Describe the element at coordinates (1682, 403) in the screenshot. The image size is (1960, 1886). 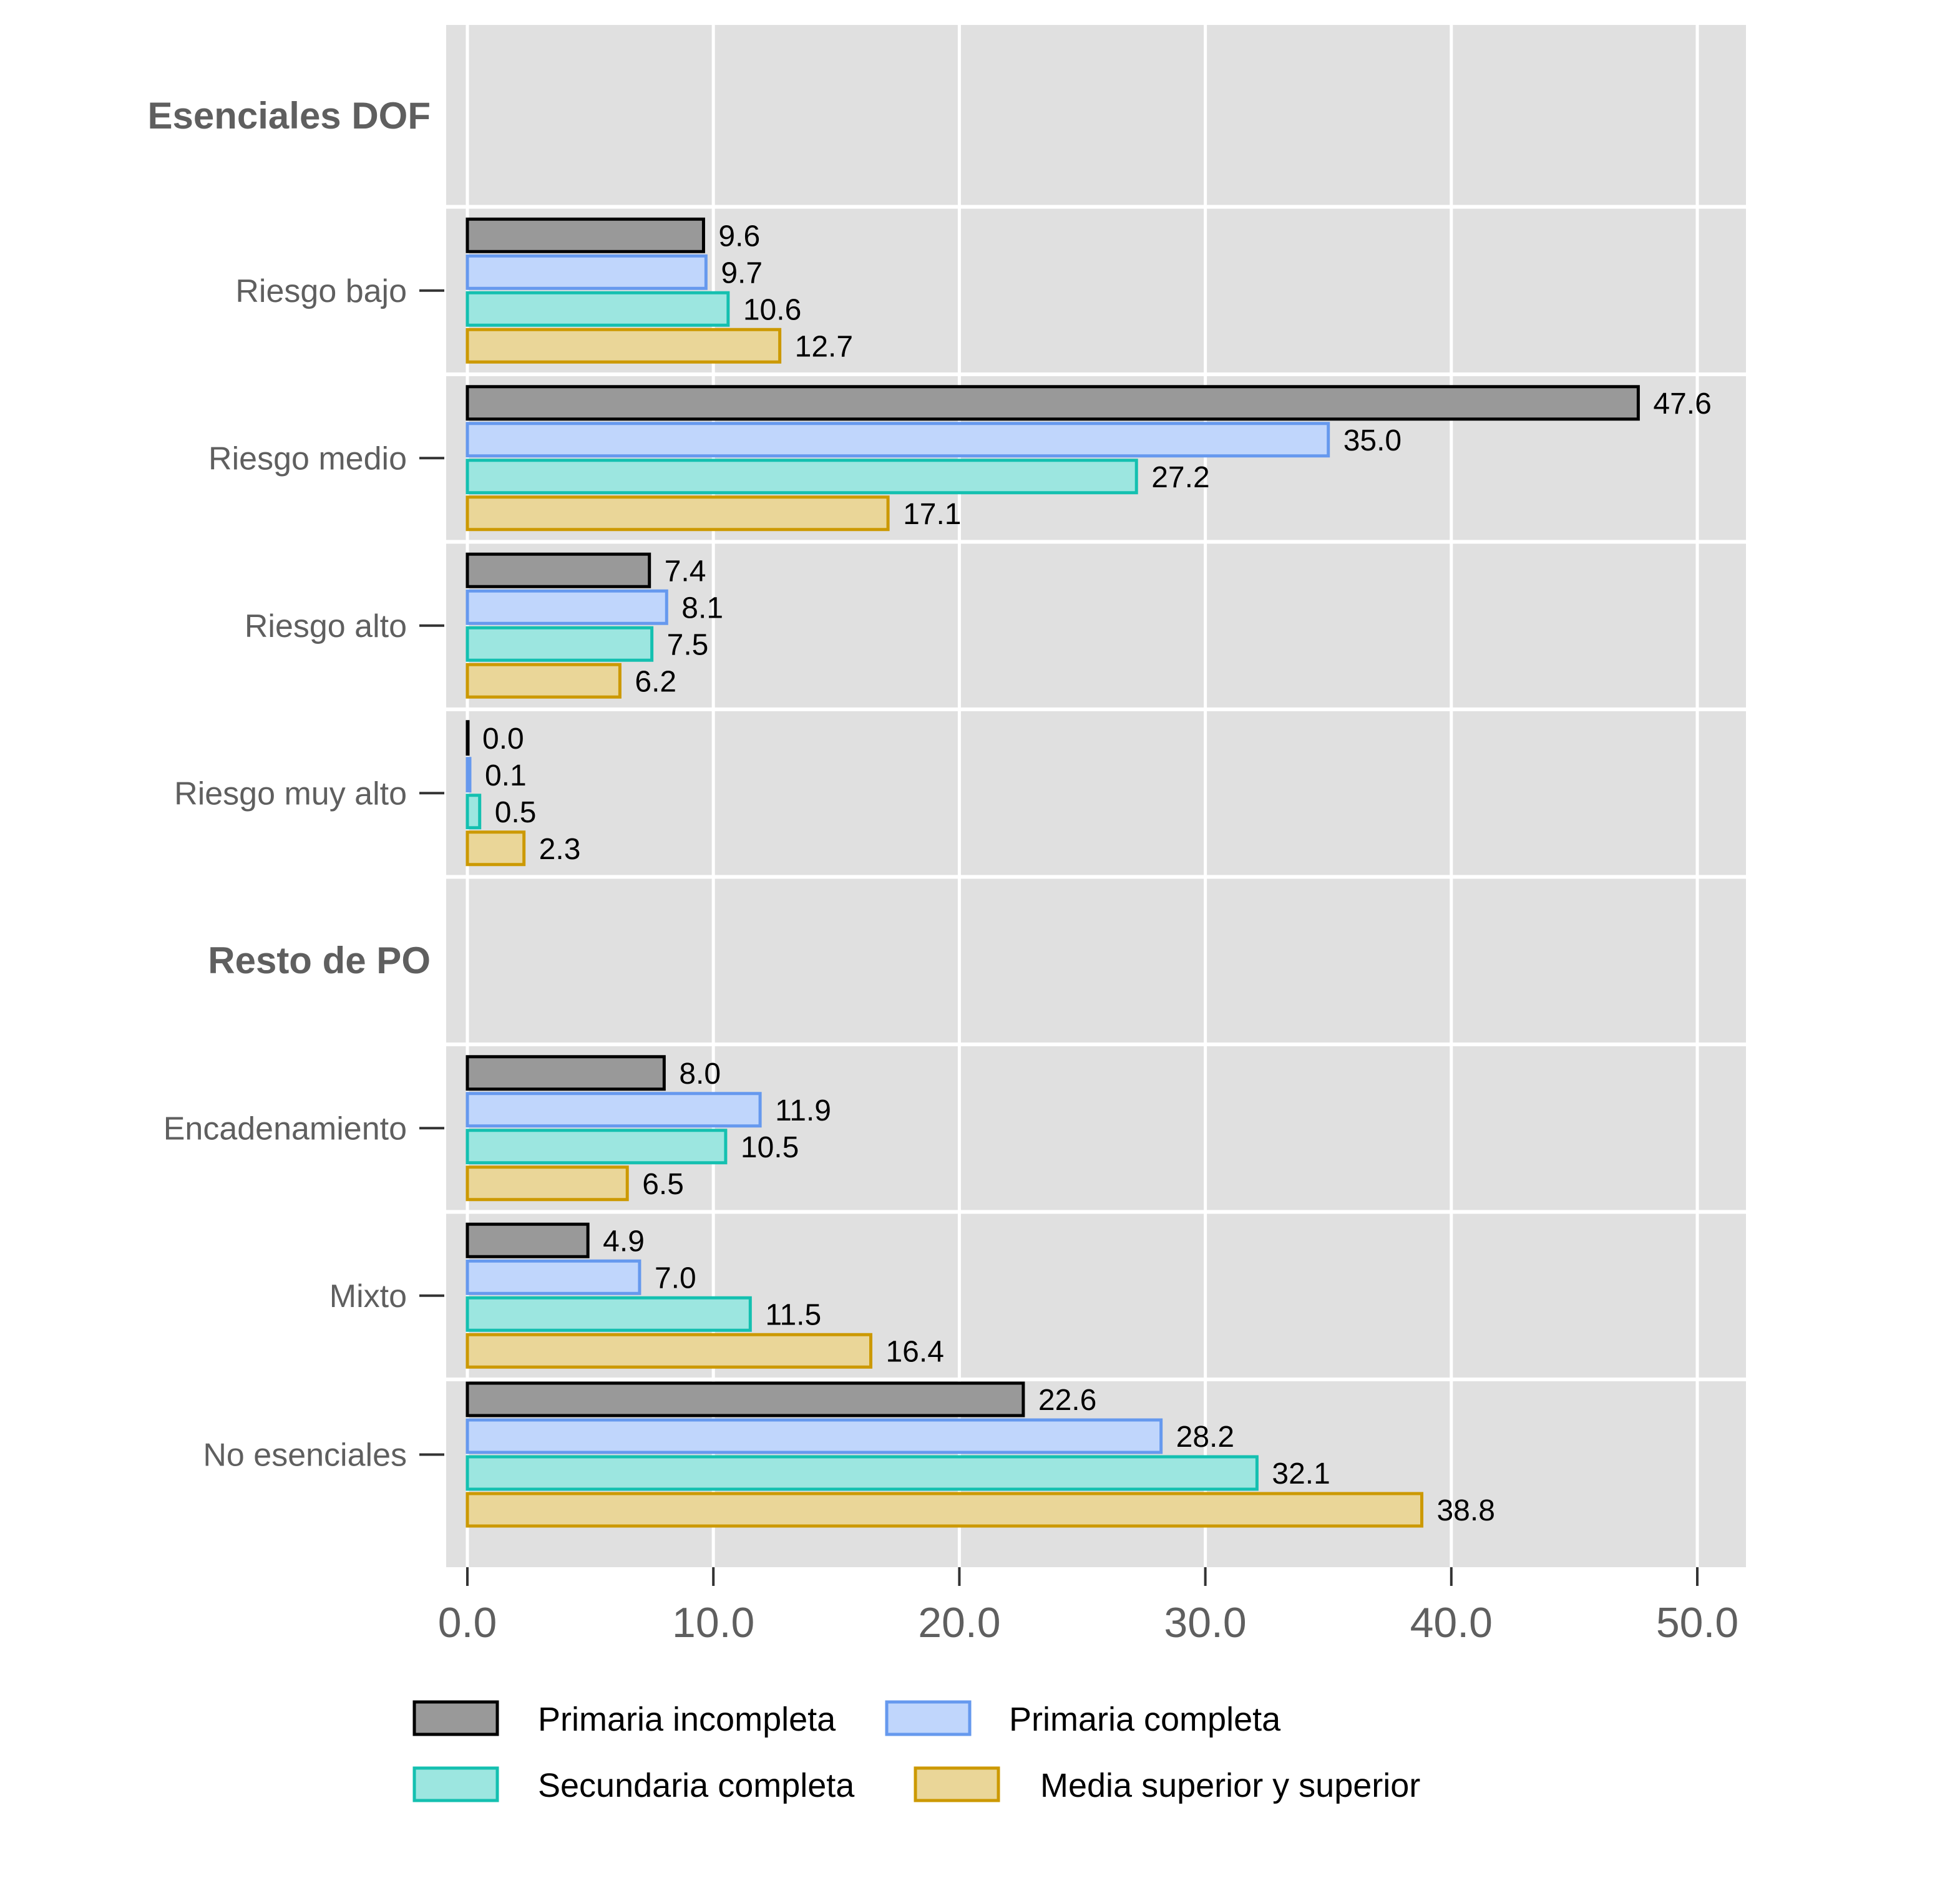
I see `data-label: 47.6` at that location.